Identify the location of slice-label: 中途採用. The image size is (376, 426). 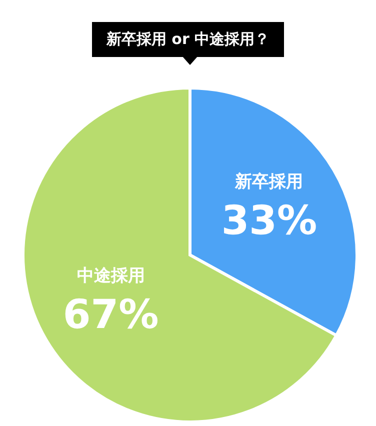
(110, 276).